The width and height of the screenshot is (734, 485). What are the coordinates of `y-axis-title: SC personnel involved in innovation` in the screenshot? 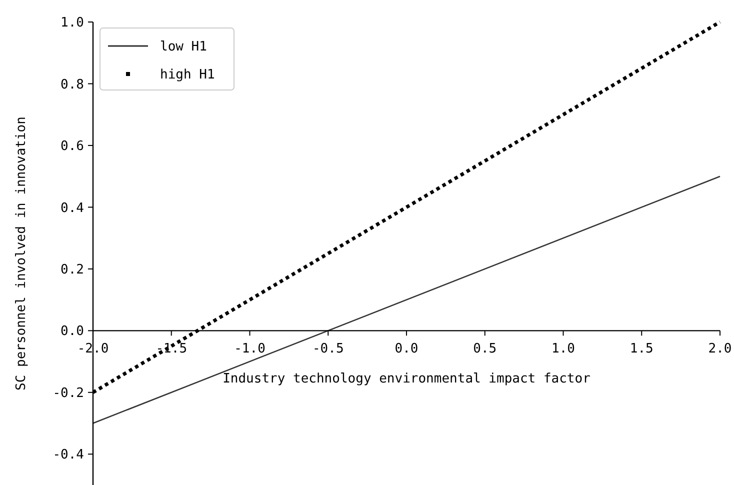 It's located at (21, 253).